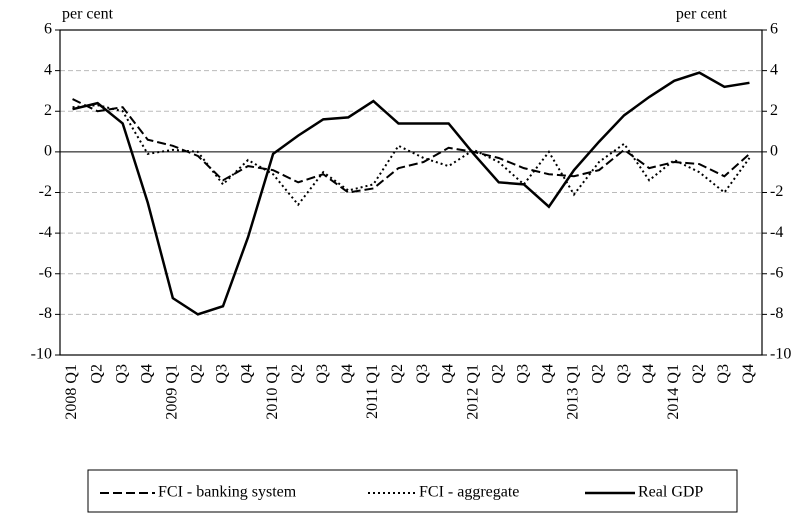  What do you see at coordinates (670, 492) in the screenshot?
I see `legend-label: Real GDP` at bounding box center [670, 492].